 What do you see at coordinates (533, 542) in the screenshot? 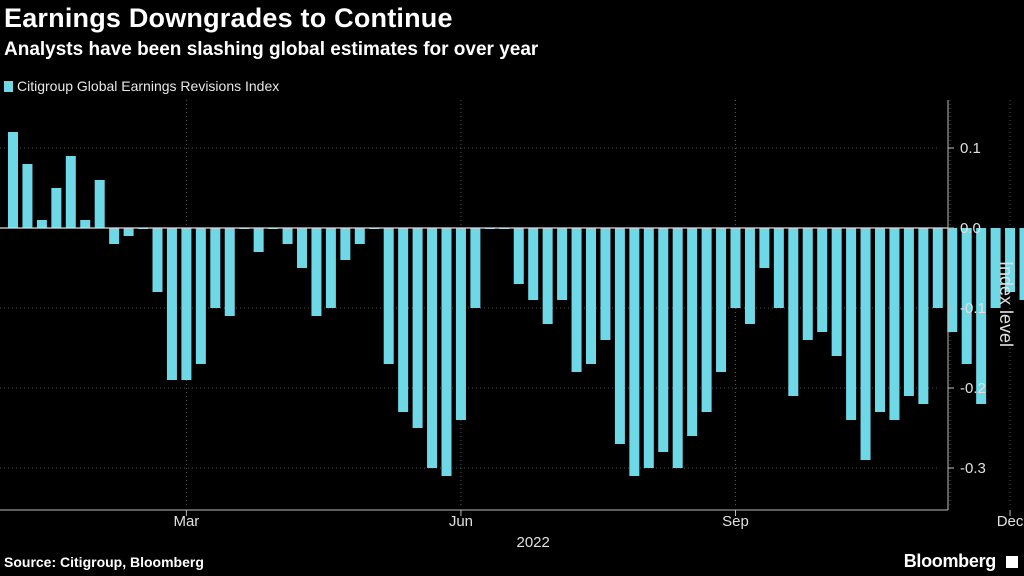
I see `year-label: 2022` at bounding box center [533, 542].